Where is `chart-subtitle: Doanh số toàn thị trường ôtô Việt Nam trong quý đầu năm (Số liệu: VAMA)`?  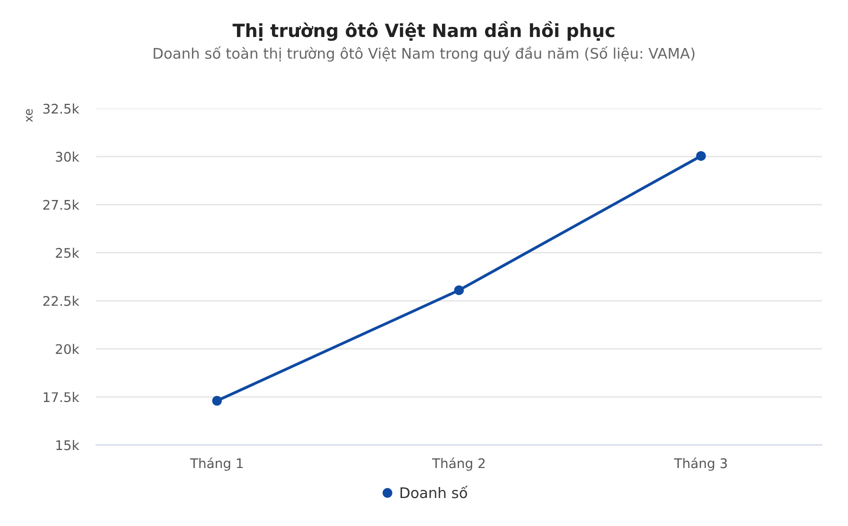 chart-subtitle: Doanh số toàn thị trường ôtô Việt Nam trong quý đầu năm (Số liệu: VAMA) is located at coordinates (424, 54).